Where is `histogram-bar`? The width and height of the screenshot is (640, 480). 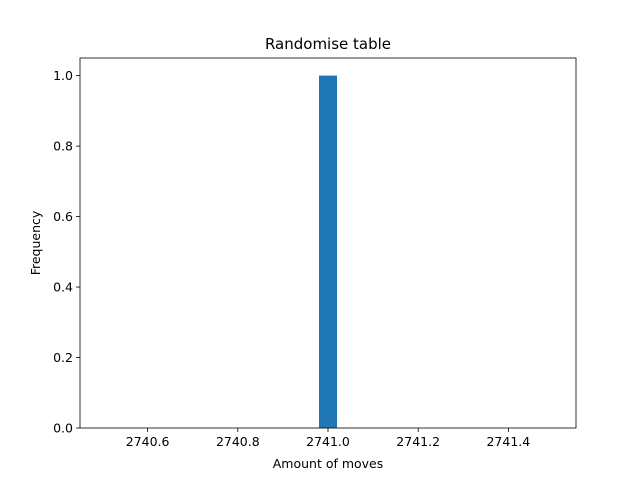 histogram-bar is located at coordinates (328, 251).